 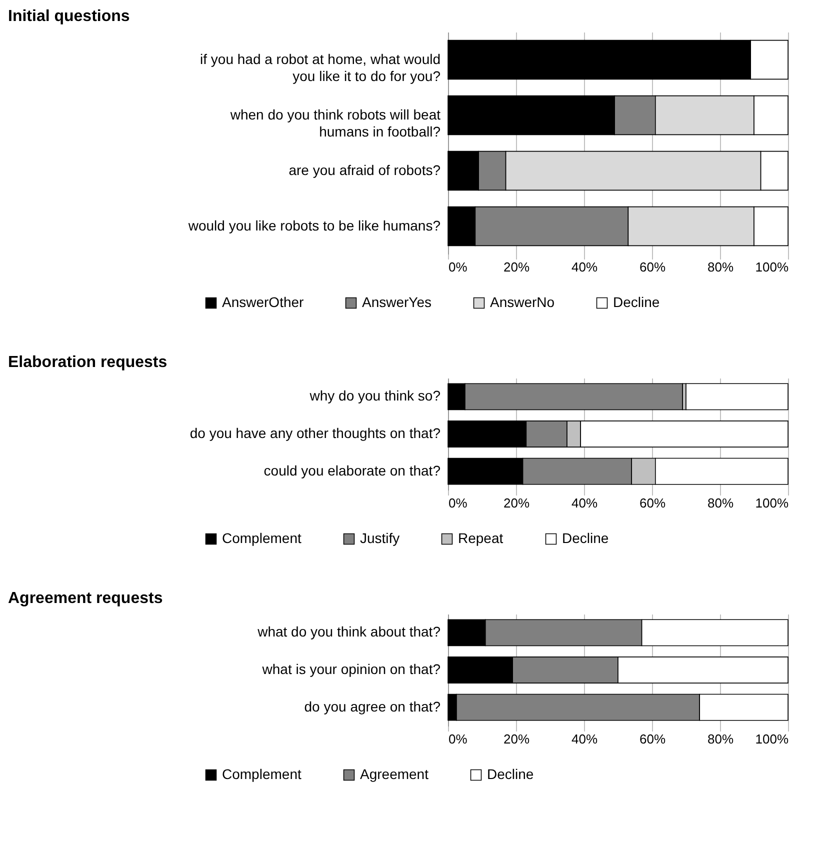 What do you see at coordinates (335, 123) in the screenshot?
I see `y-tick-label: when do you think robots will beat humans in football?` at bounding box center [335, 123].